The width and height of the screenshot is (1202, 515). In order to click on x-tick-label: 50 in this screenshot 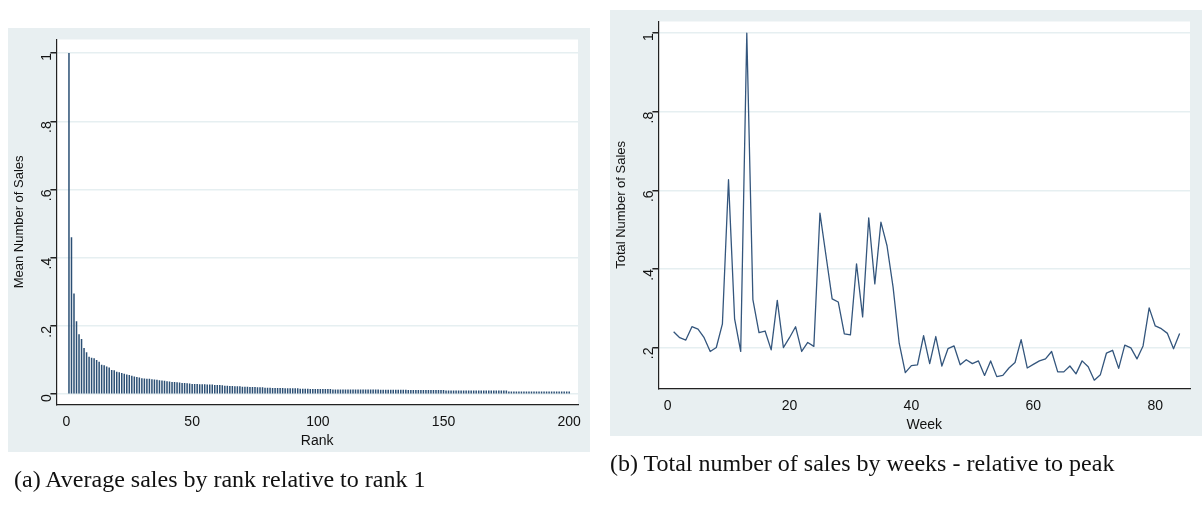, I will do `click(192, 420)`.